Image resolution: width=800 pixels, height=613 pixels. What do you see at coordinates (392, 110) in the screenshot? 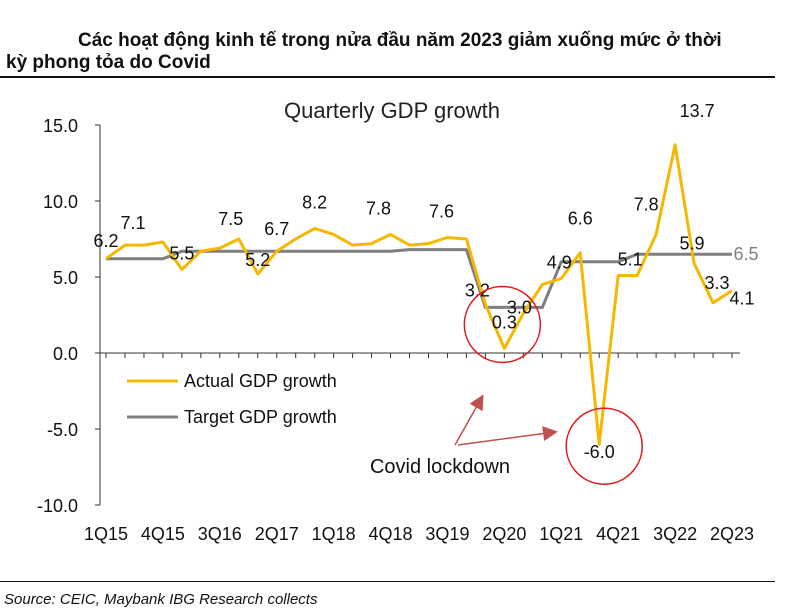
I see `chart-title: Quarterly GDP growth` at bounding box center [392, 110].